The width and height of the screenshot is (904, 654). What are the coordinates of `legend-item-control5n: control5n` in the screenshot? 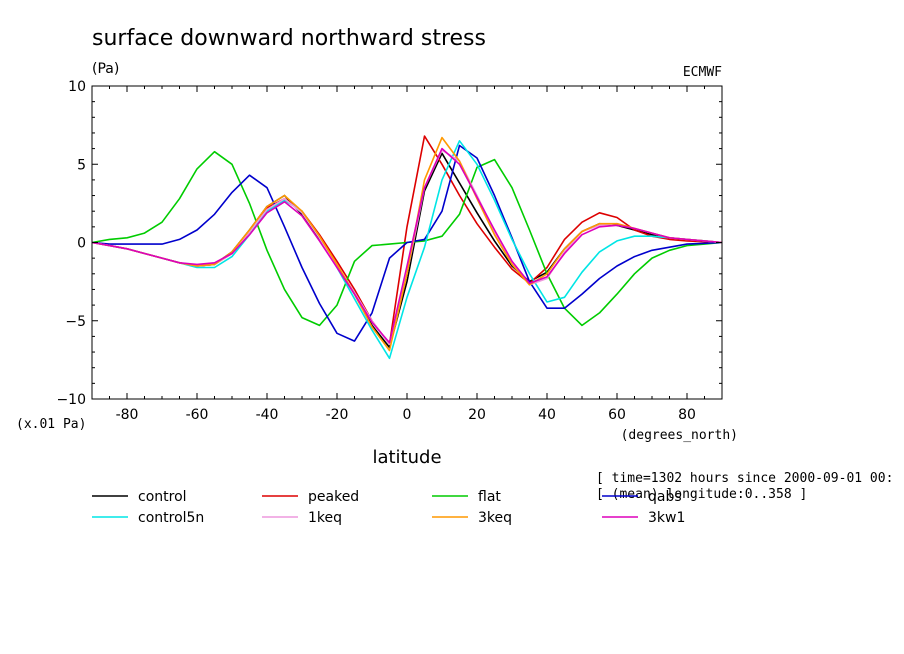 It's located at (148, 518).